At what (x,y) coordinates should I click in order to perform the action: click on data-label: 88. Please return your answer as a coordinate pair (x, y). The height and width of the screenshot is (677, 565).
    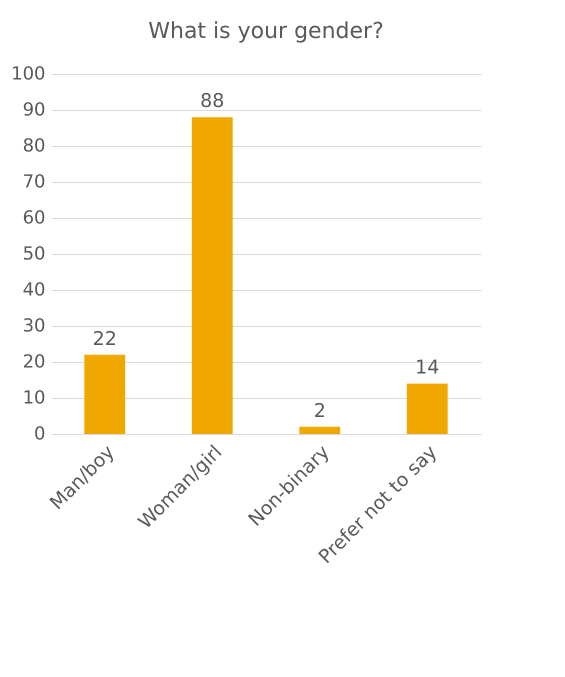
    Looking at the image, I should click on (212, 101).